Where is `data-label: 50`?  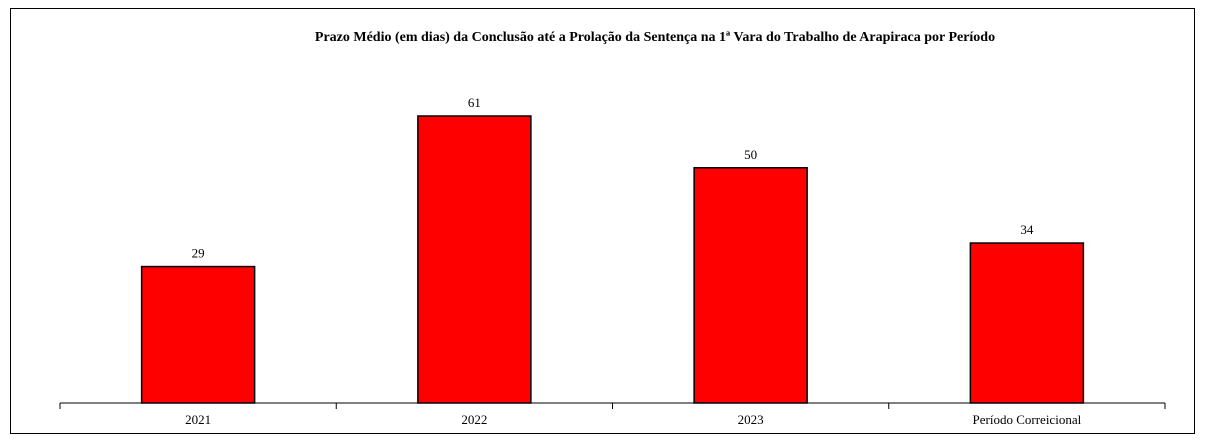 data-label: 50 is located at coordinates (750, 154).